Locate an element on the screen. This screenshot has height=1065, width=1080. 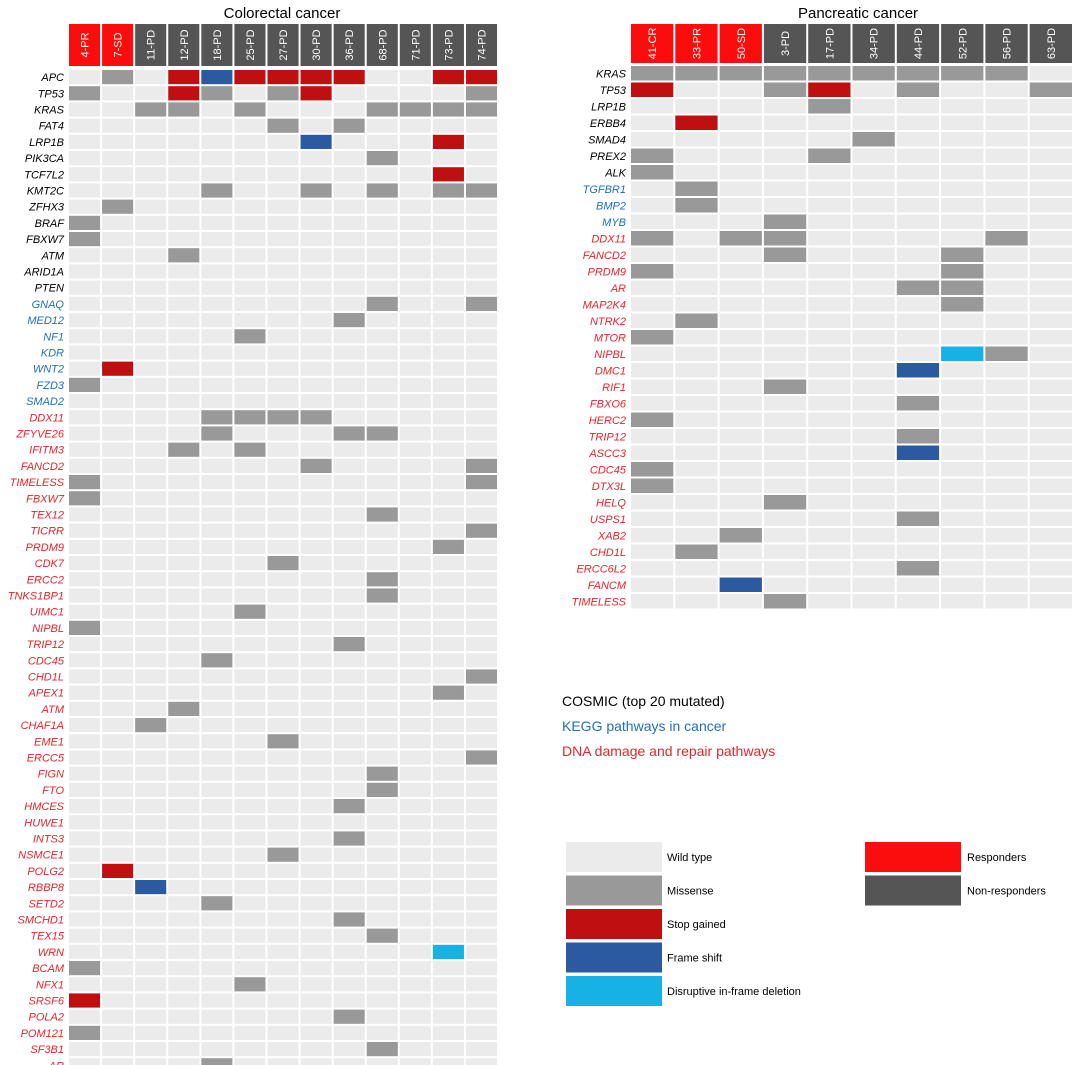
legend-label: Missense is located at coordinates (690, 892).